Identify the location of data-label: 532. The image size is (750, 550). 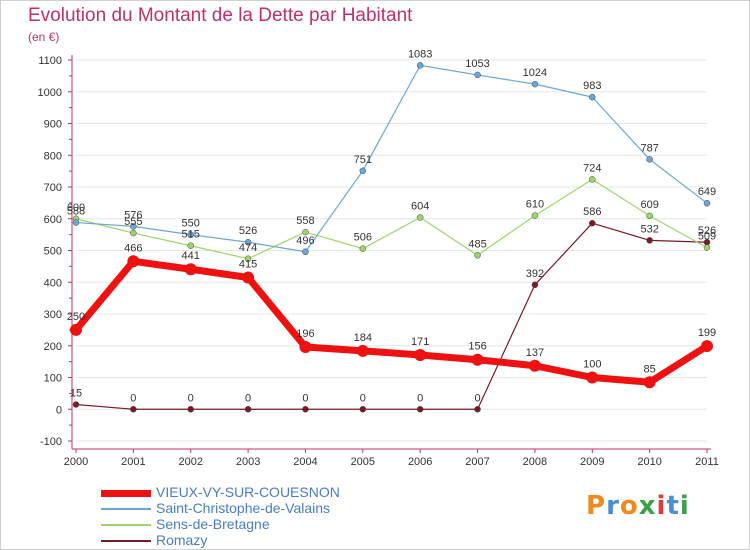
(649, 229).